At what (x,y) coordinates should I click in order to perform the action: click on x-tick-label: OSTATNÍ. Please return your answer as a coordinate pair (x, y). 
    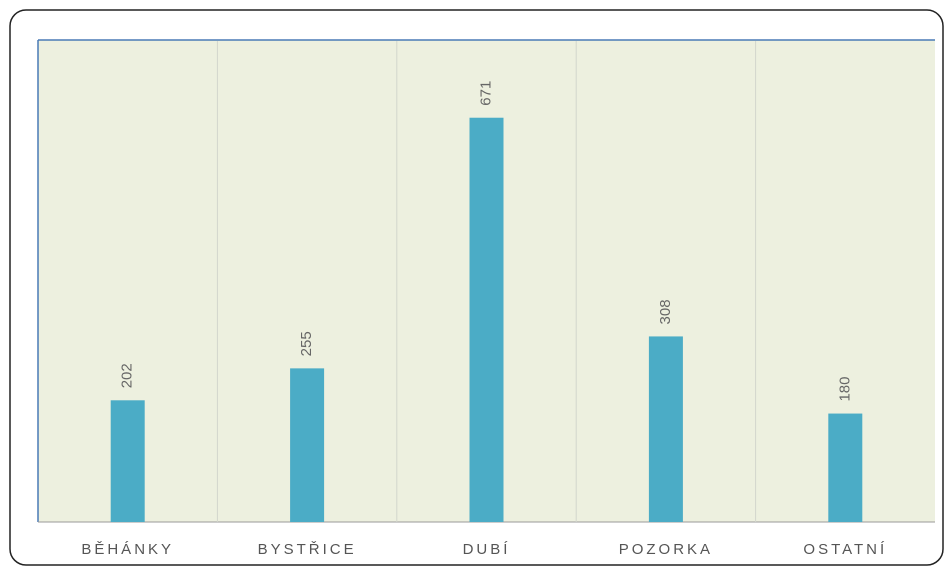
    Looking at the image, I should click on (845, 549).